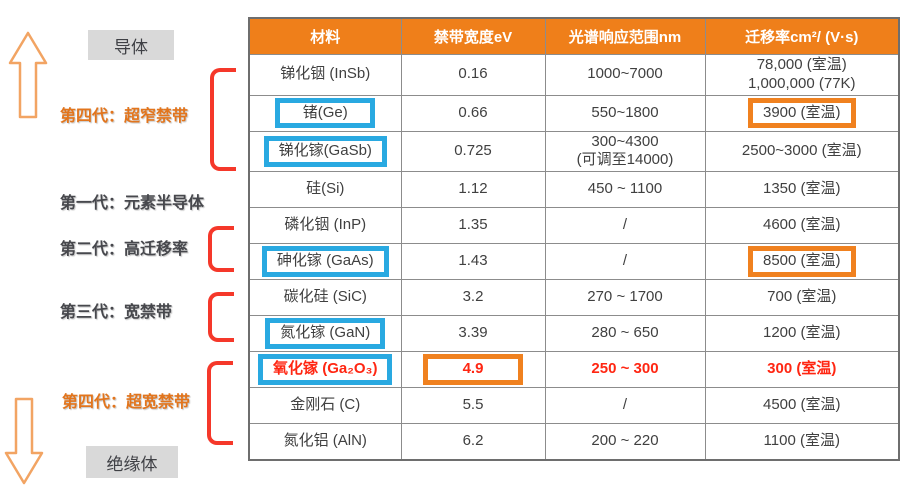  I want to click on header-mobility: 迁移率cm²/ (V·s), so click(802, 36).